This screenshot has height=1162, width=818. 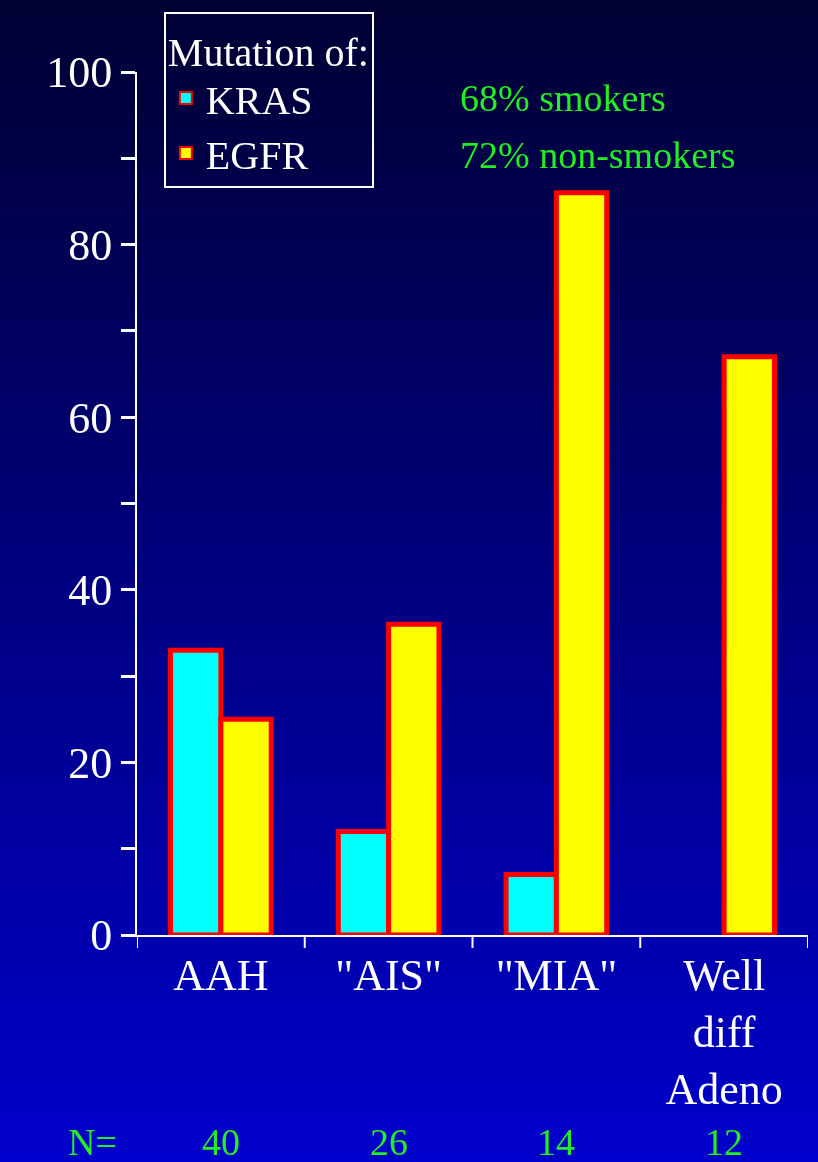 I want to click on y-tick-label: 100, so click(x=79, y=73).